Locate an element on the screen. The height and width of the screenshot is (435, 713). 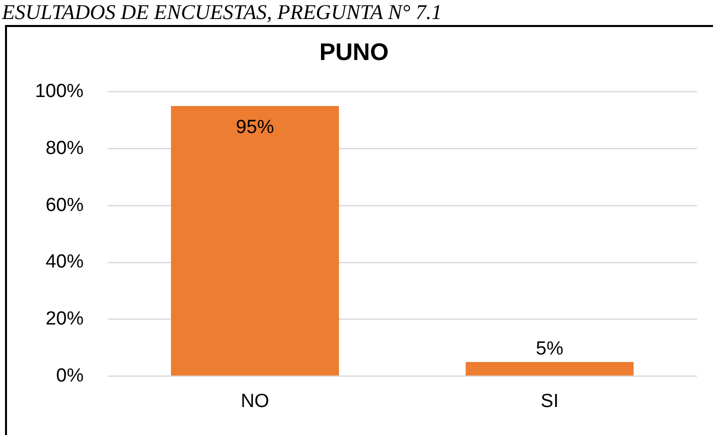
y-tick-label: 80% is located at coordinates (65, 148).